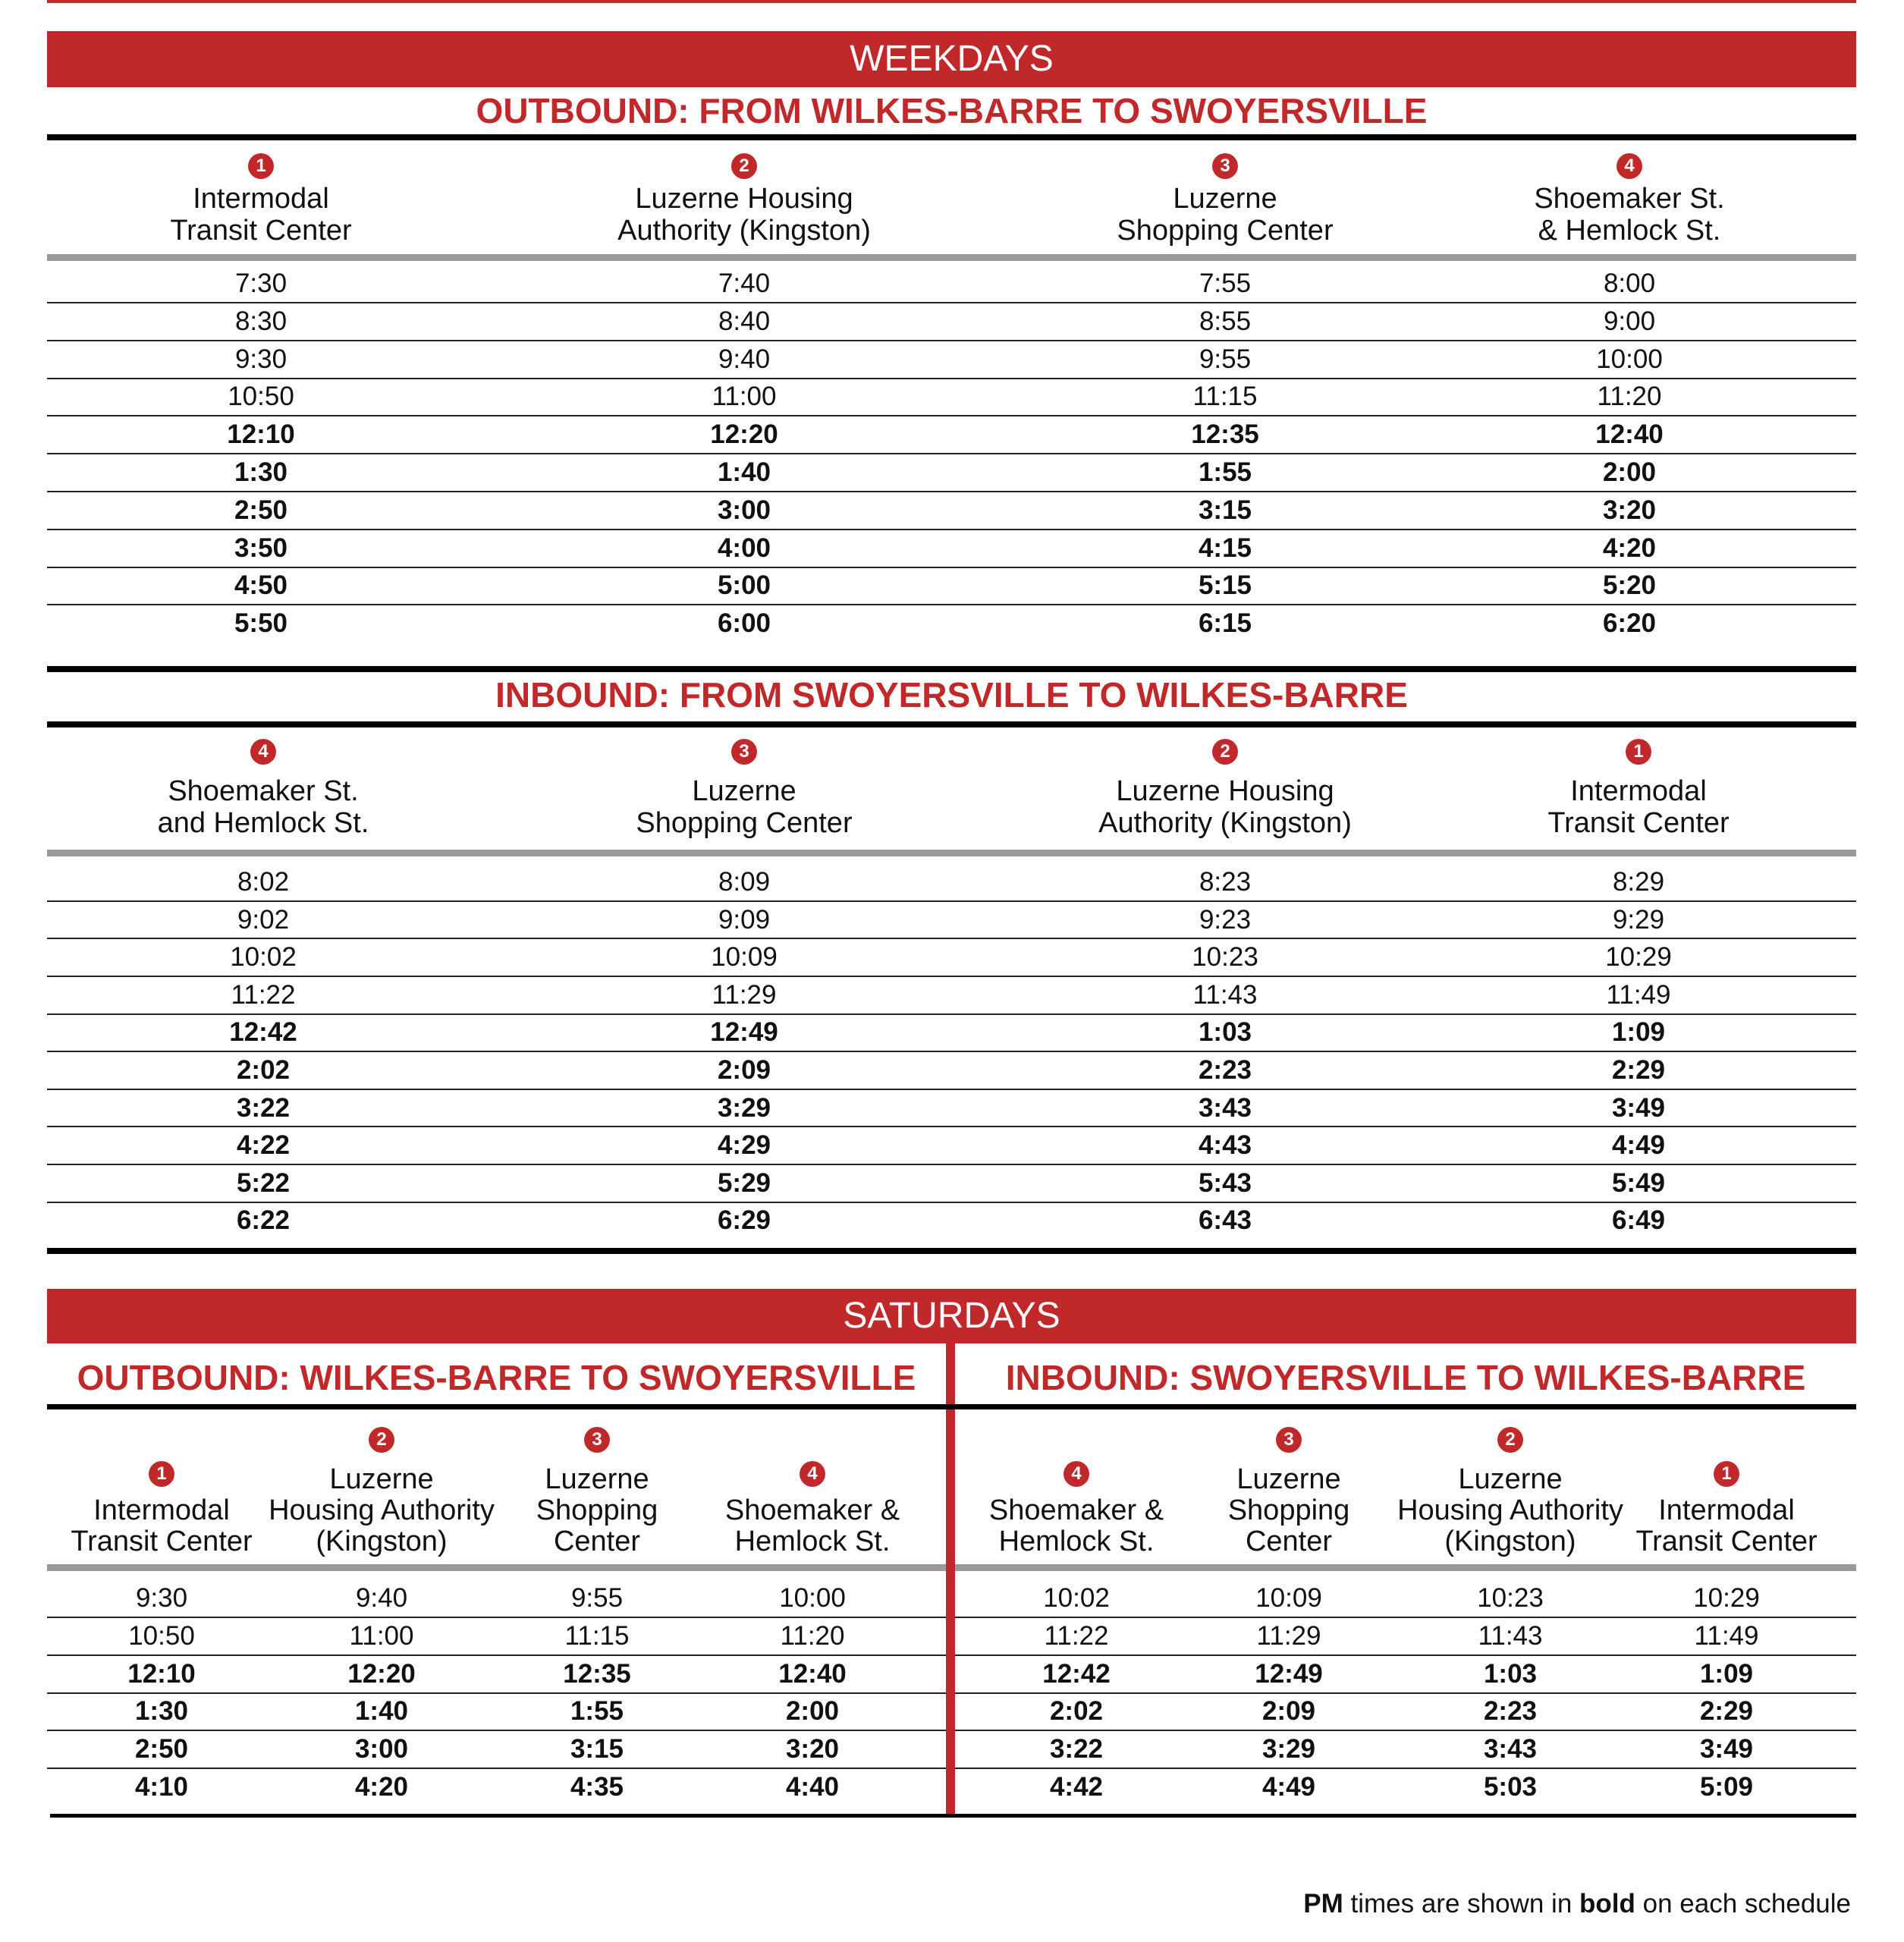 The image size is (1904, 1942). Describe the element at coordinates (260, 283) in the screenshot. I see `time-cell: 7:30` at that location.